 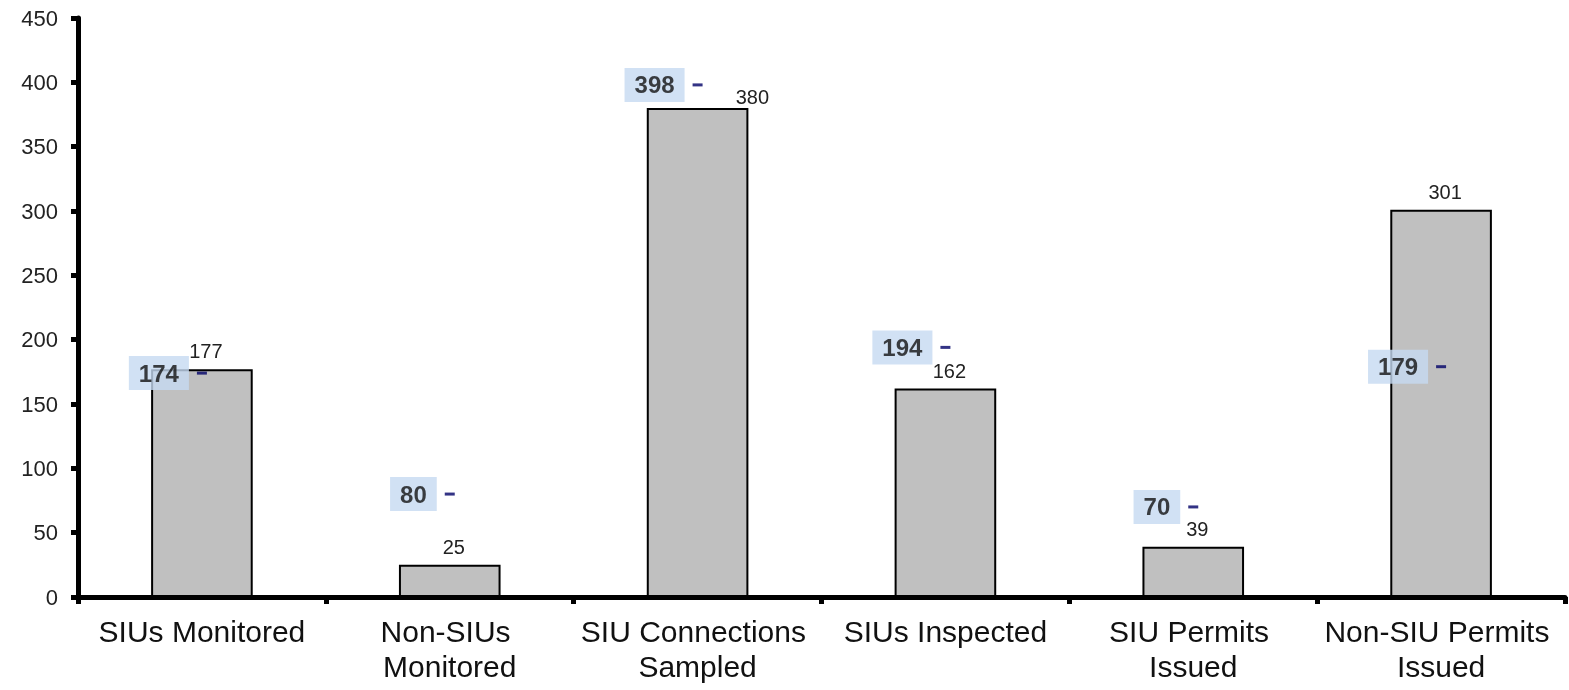 I want to click on data-label: 301, so click(x=1445, y=191).